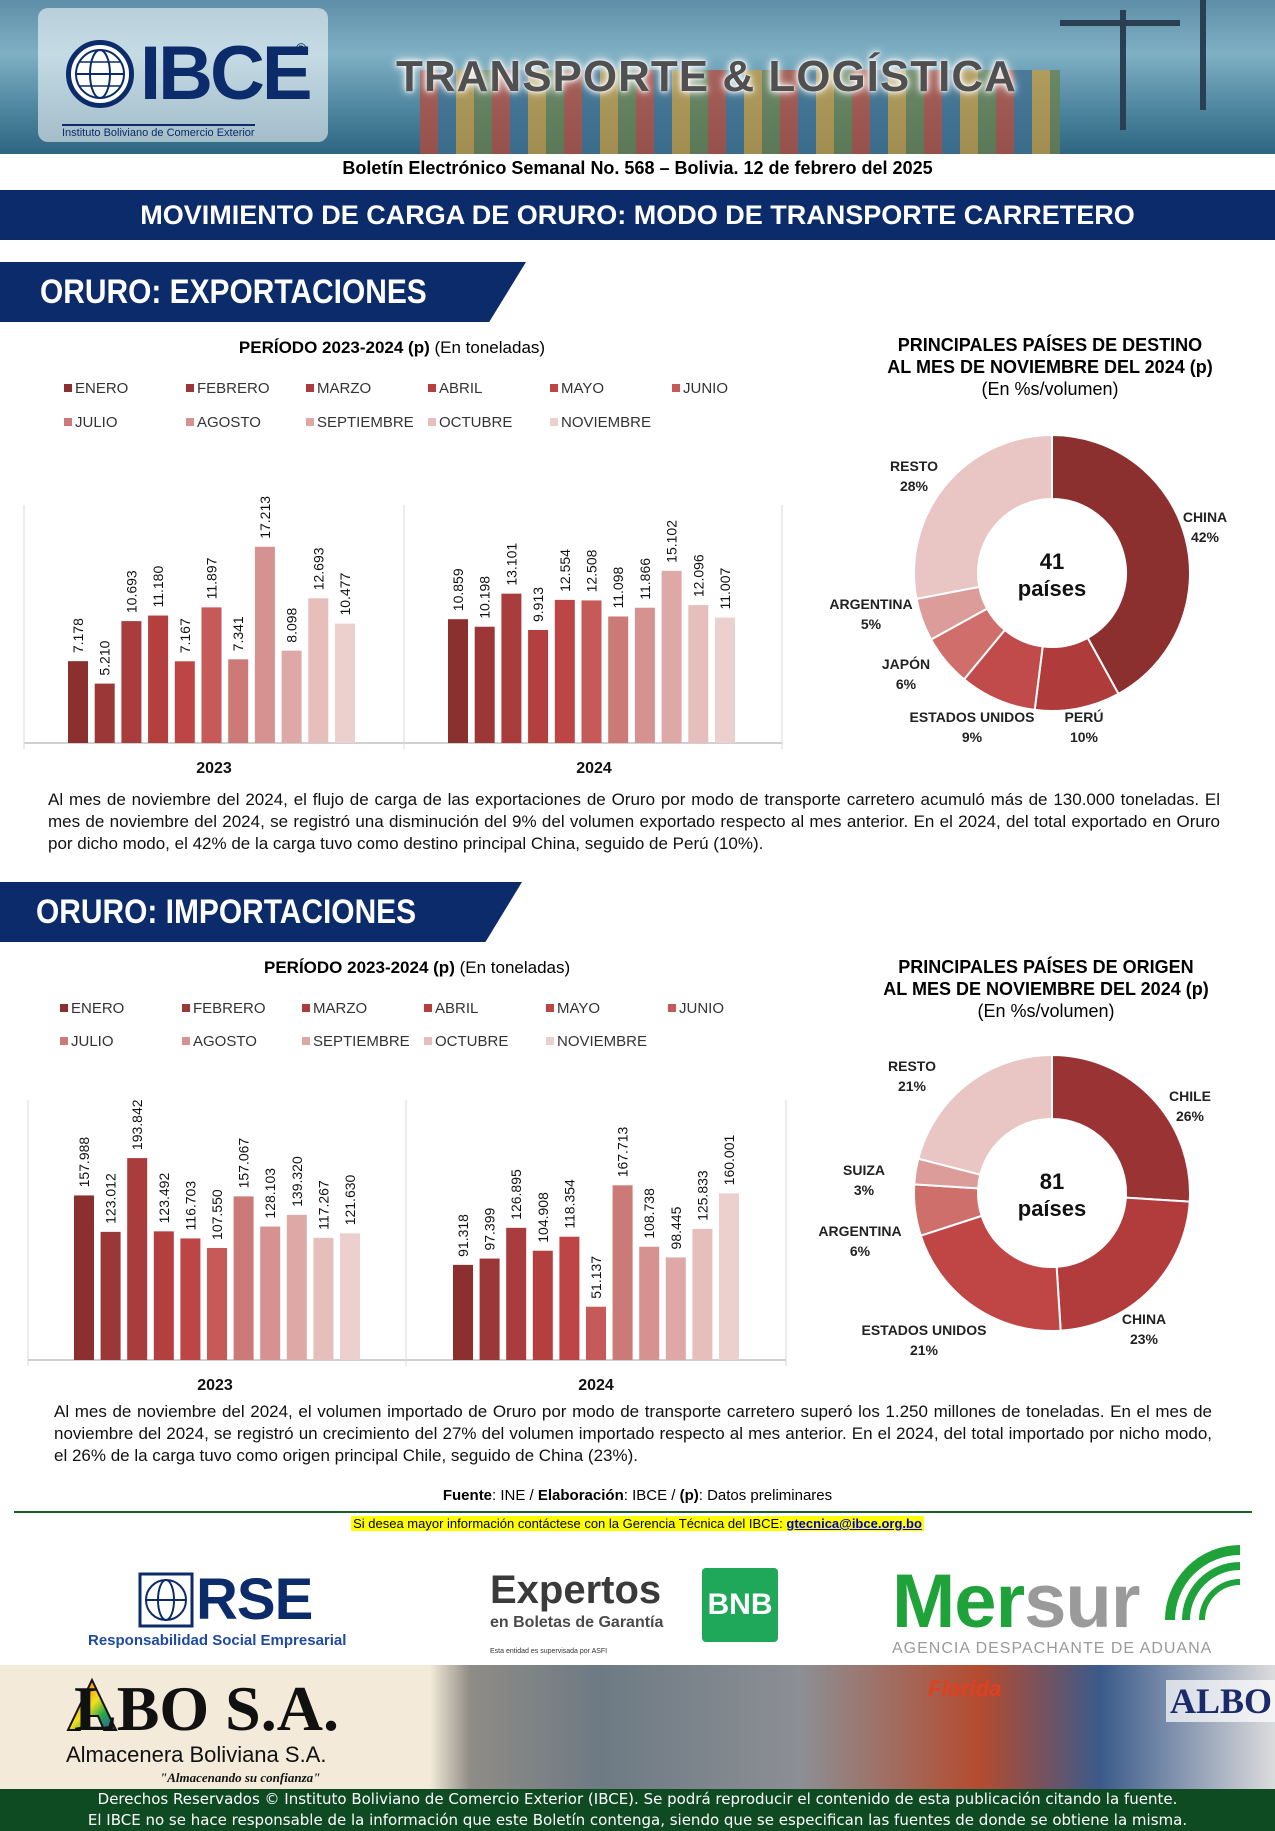 This screenshot has width=1275, height=1831. What do you see at coordinates (365, 422) in the screenshot?
I see `legend-label: SEPTIEMBRE` at bounding box center [365, 422].